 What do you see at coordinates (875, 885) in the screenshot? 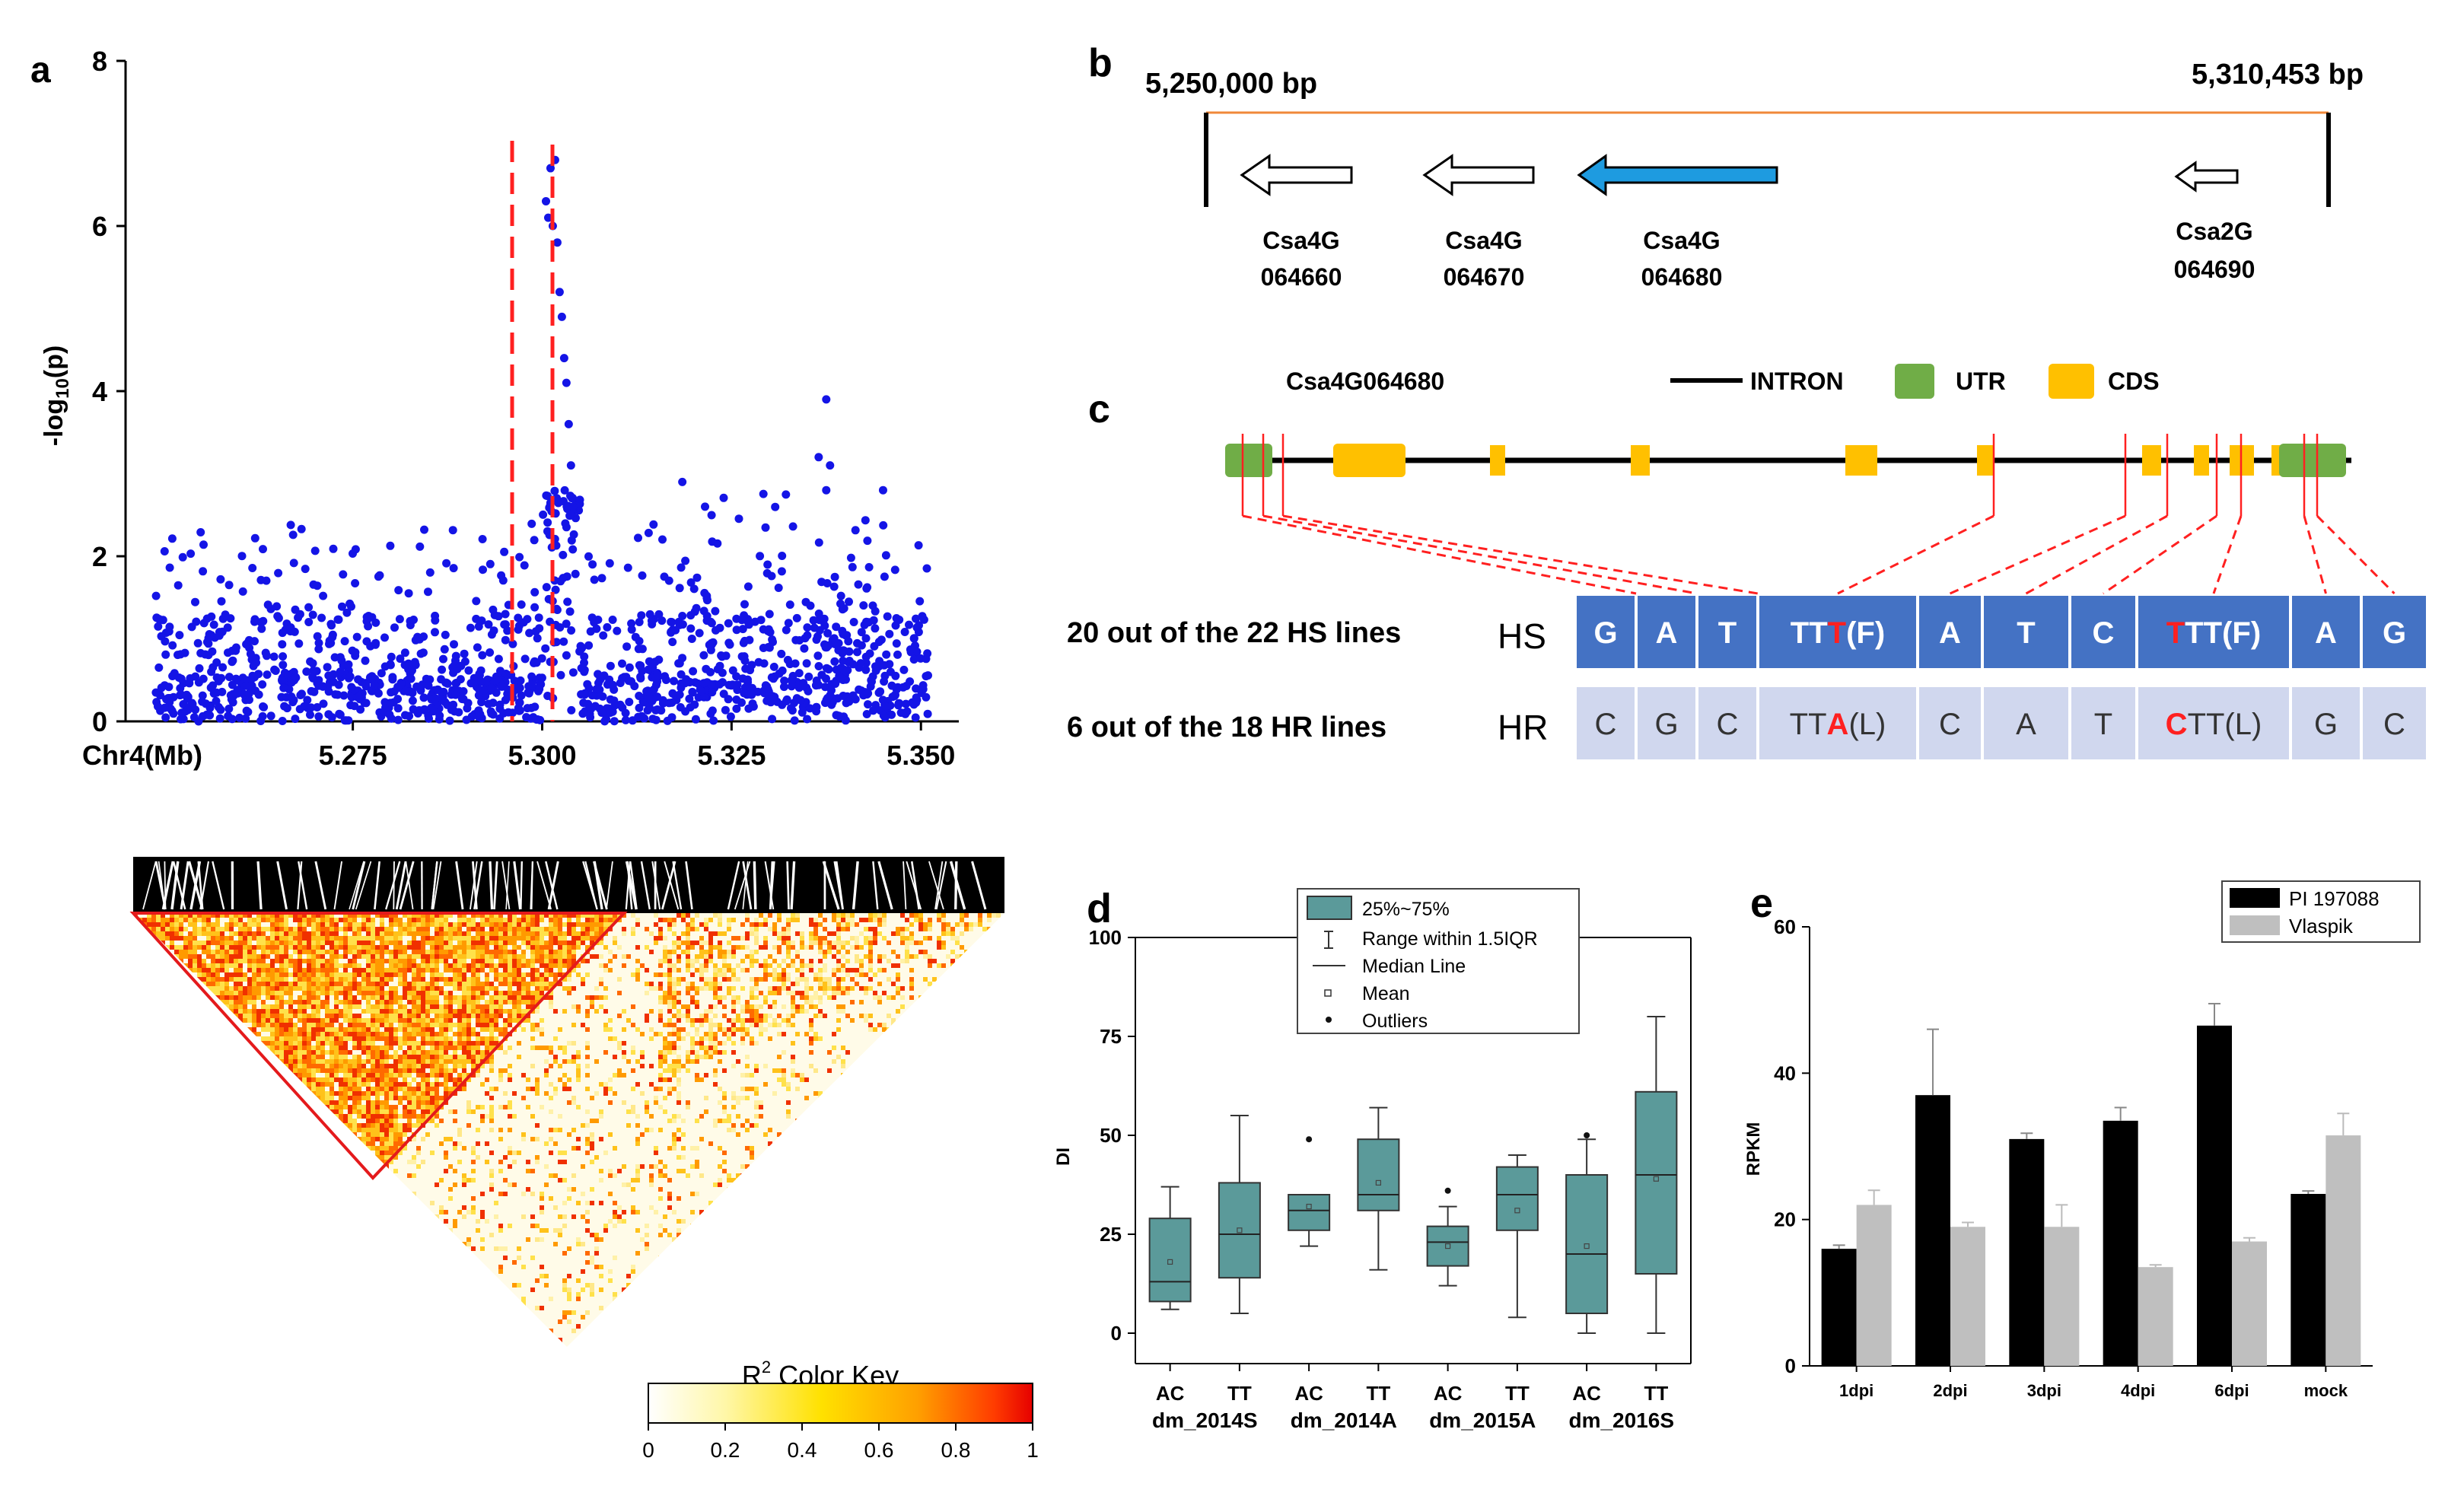
I see `ld-snp-tick` at bounding box center [875, 885].